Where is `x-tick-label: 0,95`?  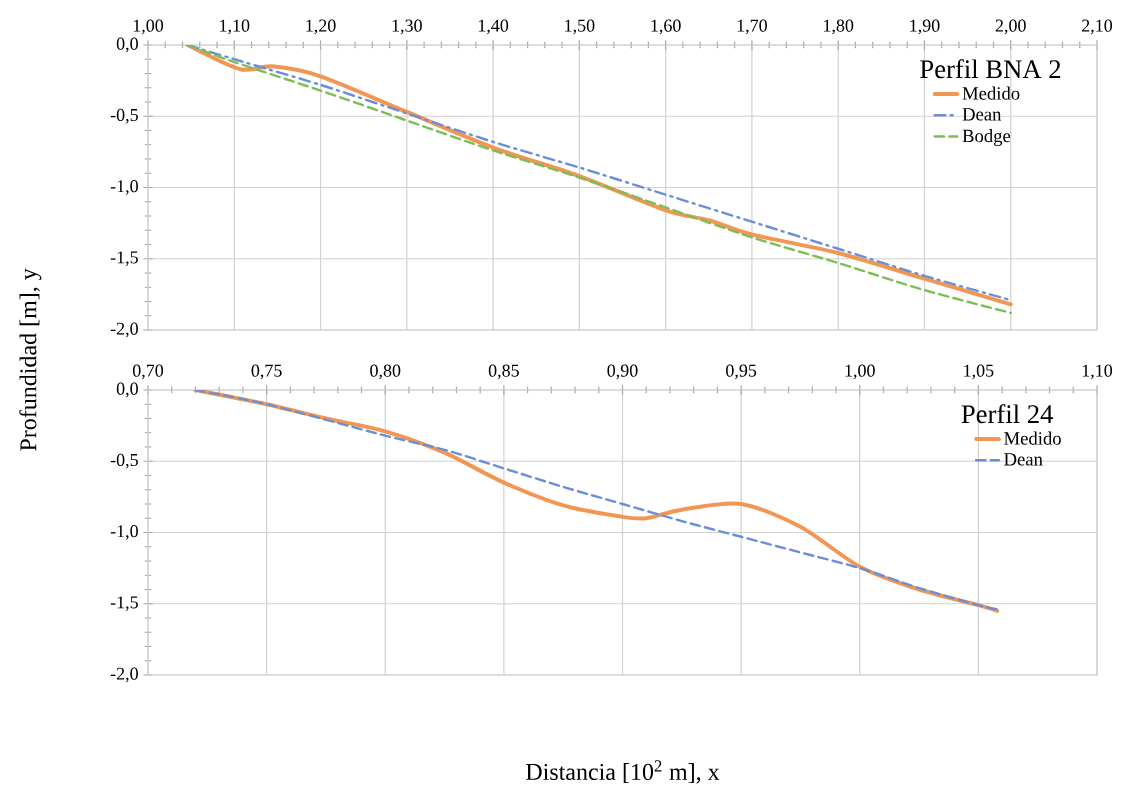 x-tick-label: 0,95 is located at coordinates (741, 372).